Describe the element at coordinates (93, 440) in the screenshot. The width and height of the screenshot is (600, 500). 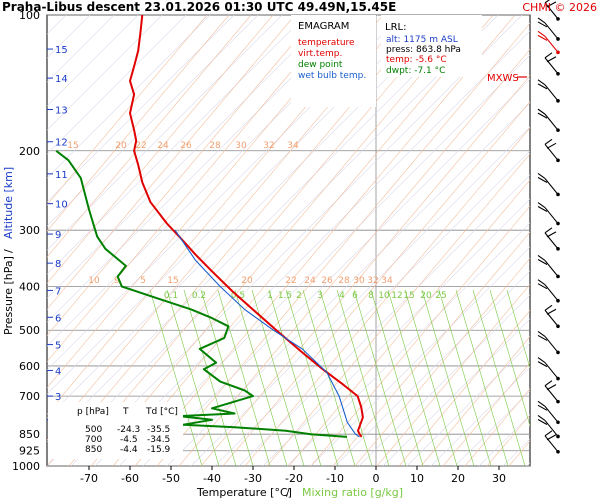
I see `table-cell-p: 700` at that location.